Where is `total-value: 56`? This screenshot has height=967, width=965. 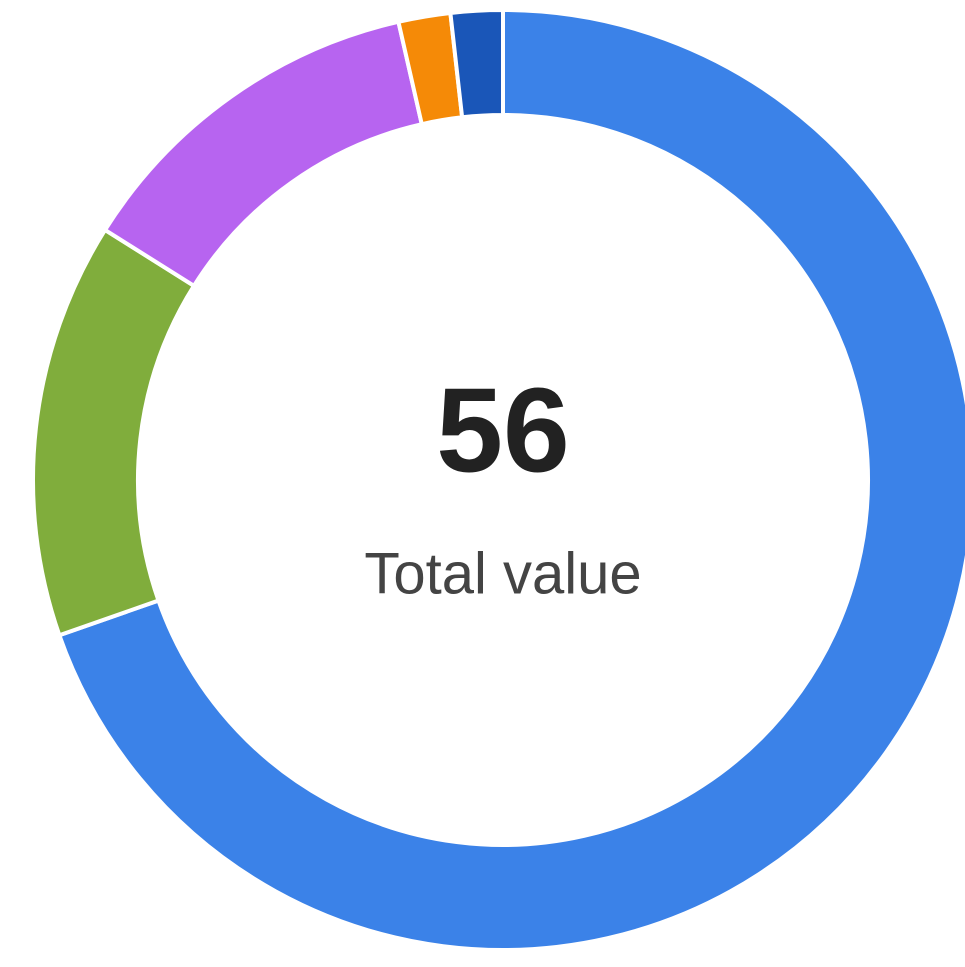 total-value: 56 is located at coordinates (502, 431).